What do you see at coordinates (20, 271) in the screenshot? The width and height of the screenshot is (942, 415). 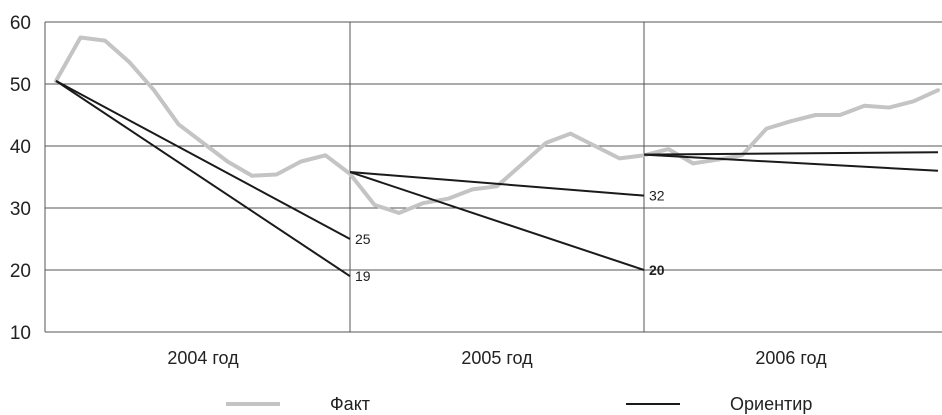 I see `y-tick-label: 20` at bounding box center [20, 271].